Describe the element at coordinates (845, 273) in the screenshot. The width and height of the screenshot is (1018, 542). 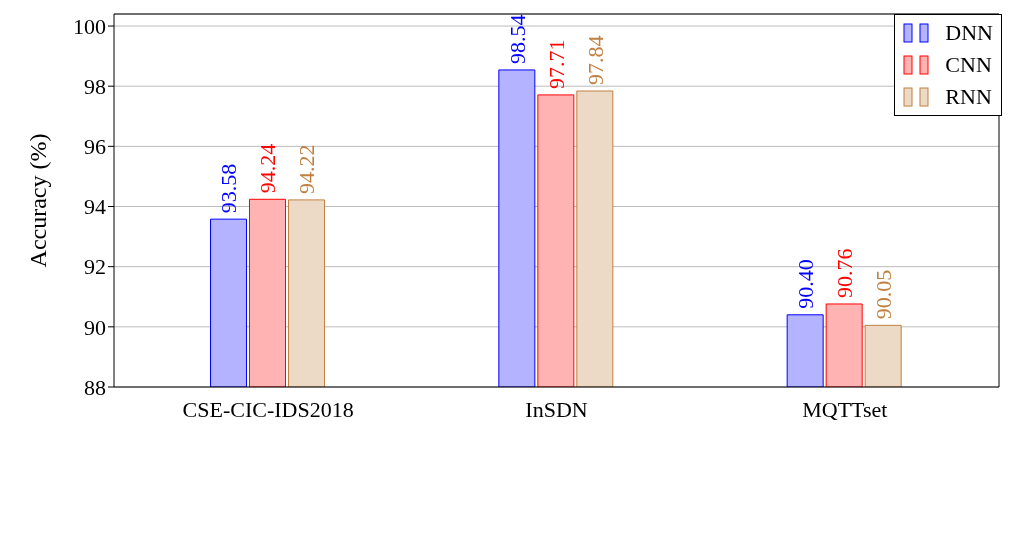
I see `data-label: 90.76` at that location.